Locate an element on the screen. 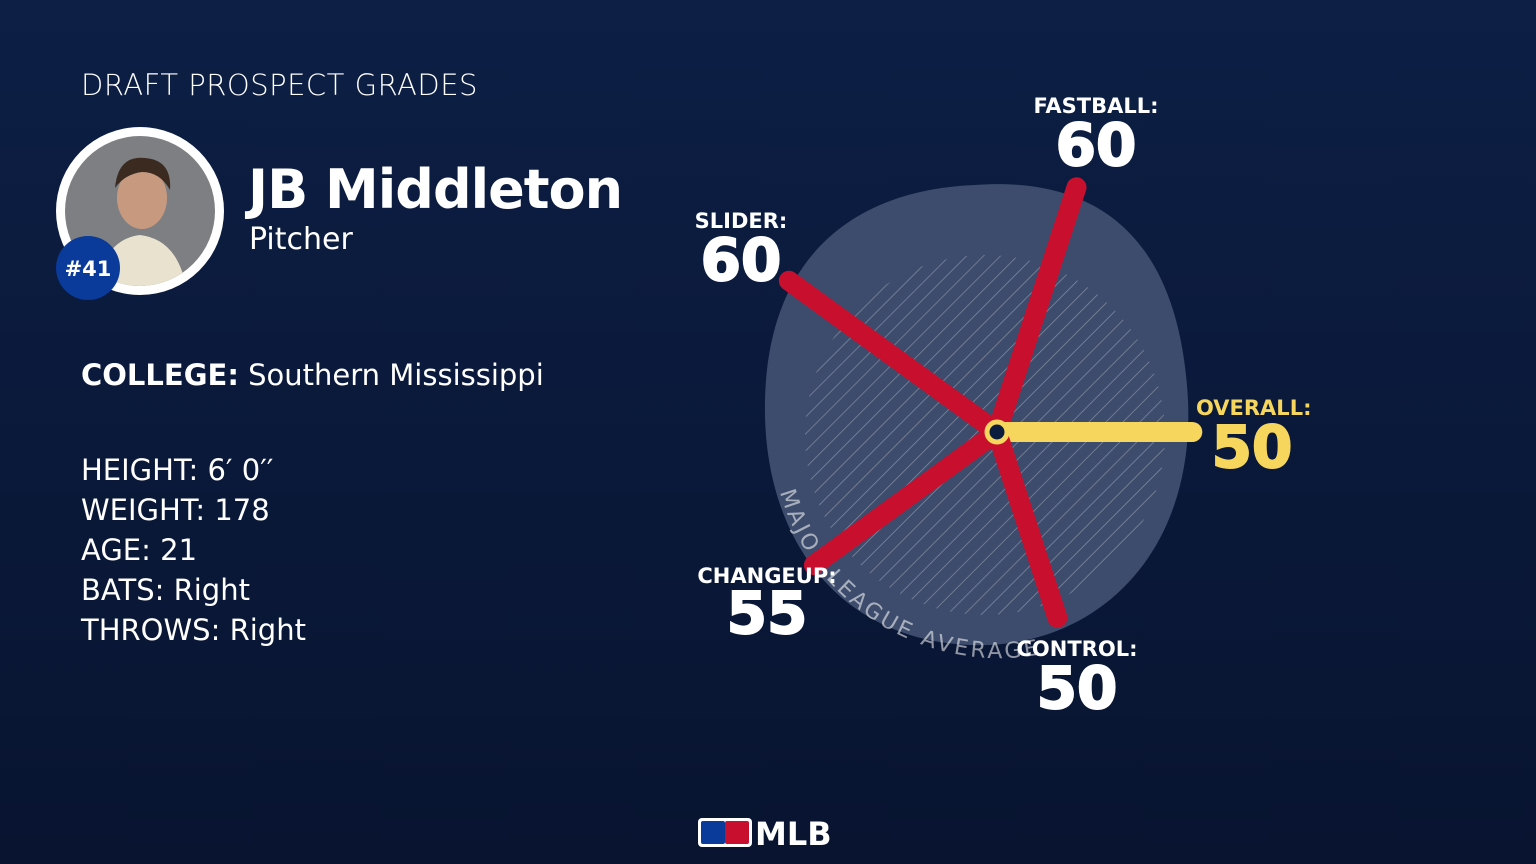  player-position: Pitcher is located at coordinates (301, 239).